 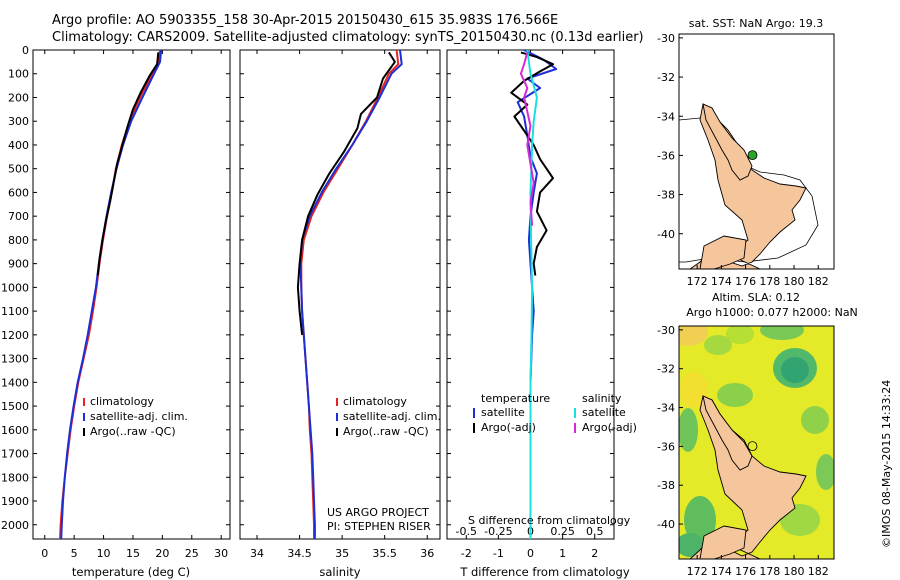 I want to click on series-line-salinity-satellite, so click(x=532, y=294).